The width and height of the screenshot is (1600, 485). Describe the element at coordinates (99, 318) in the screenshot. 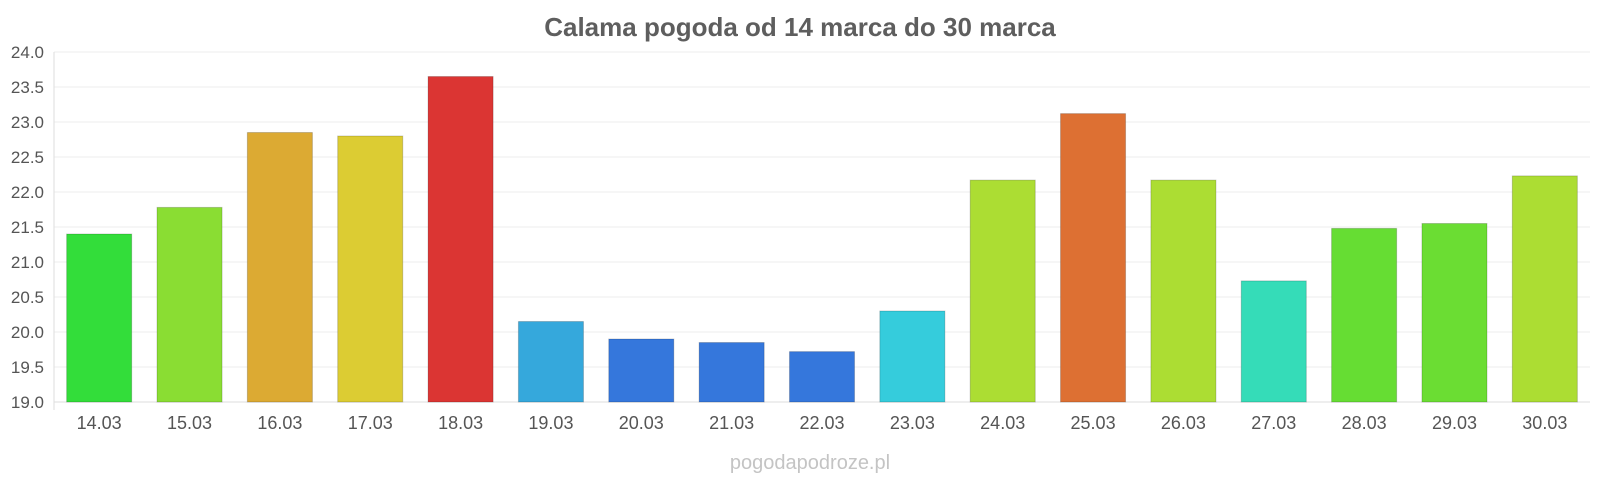

I see `bar-14.03` at that location.